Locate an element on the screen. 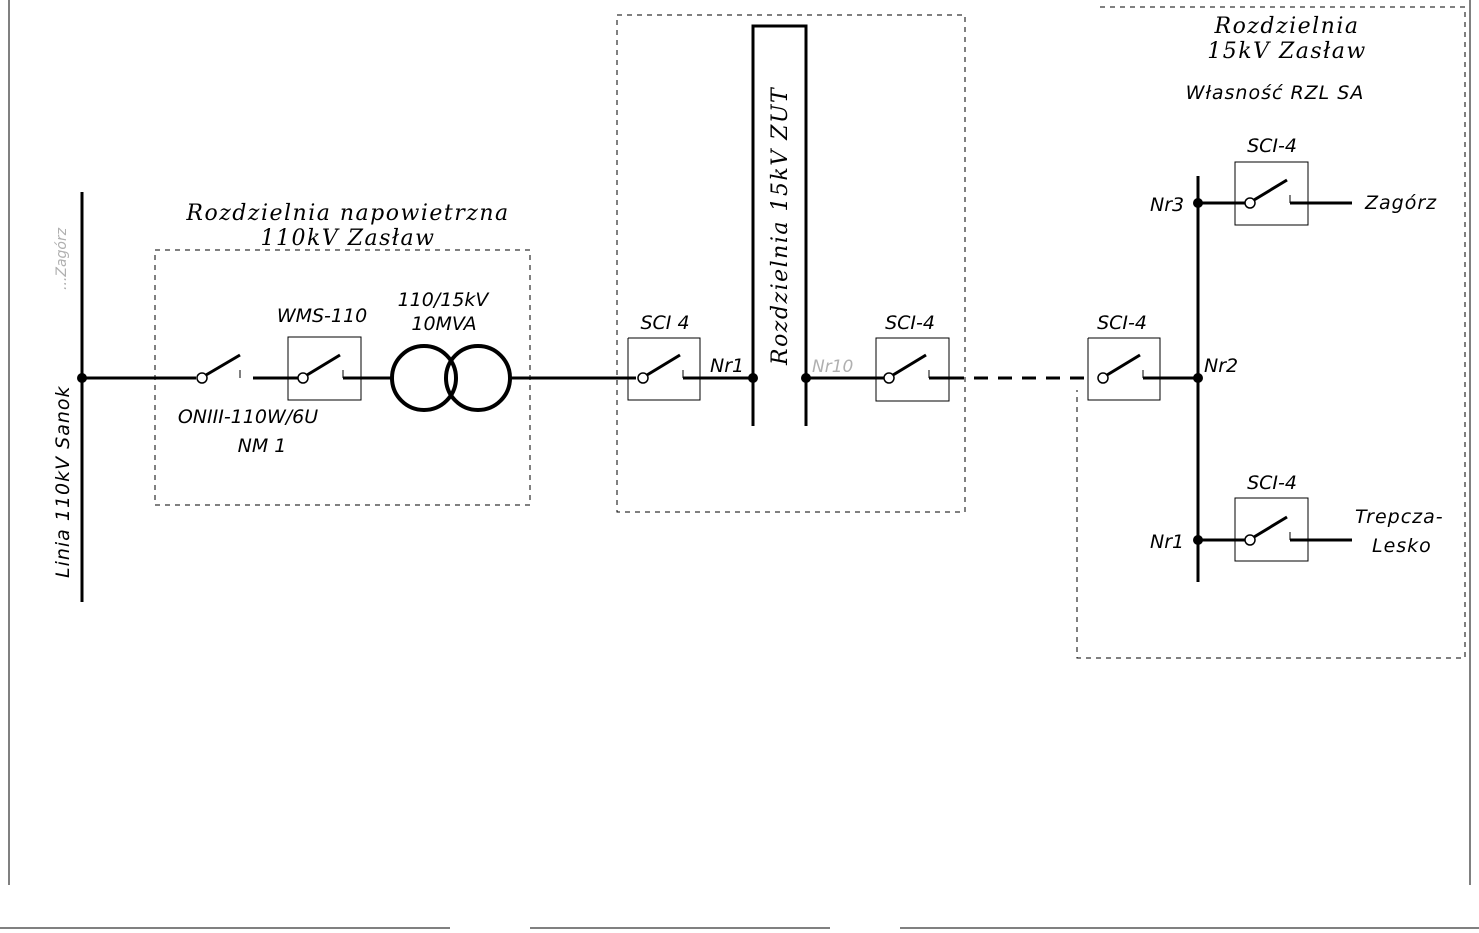 The height and width of the screenshot is (933, 1479). bus-nr3-label: Nr3 is located at coordinates (1167, 205).